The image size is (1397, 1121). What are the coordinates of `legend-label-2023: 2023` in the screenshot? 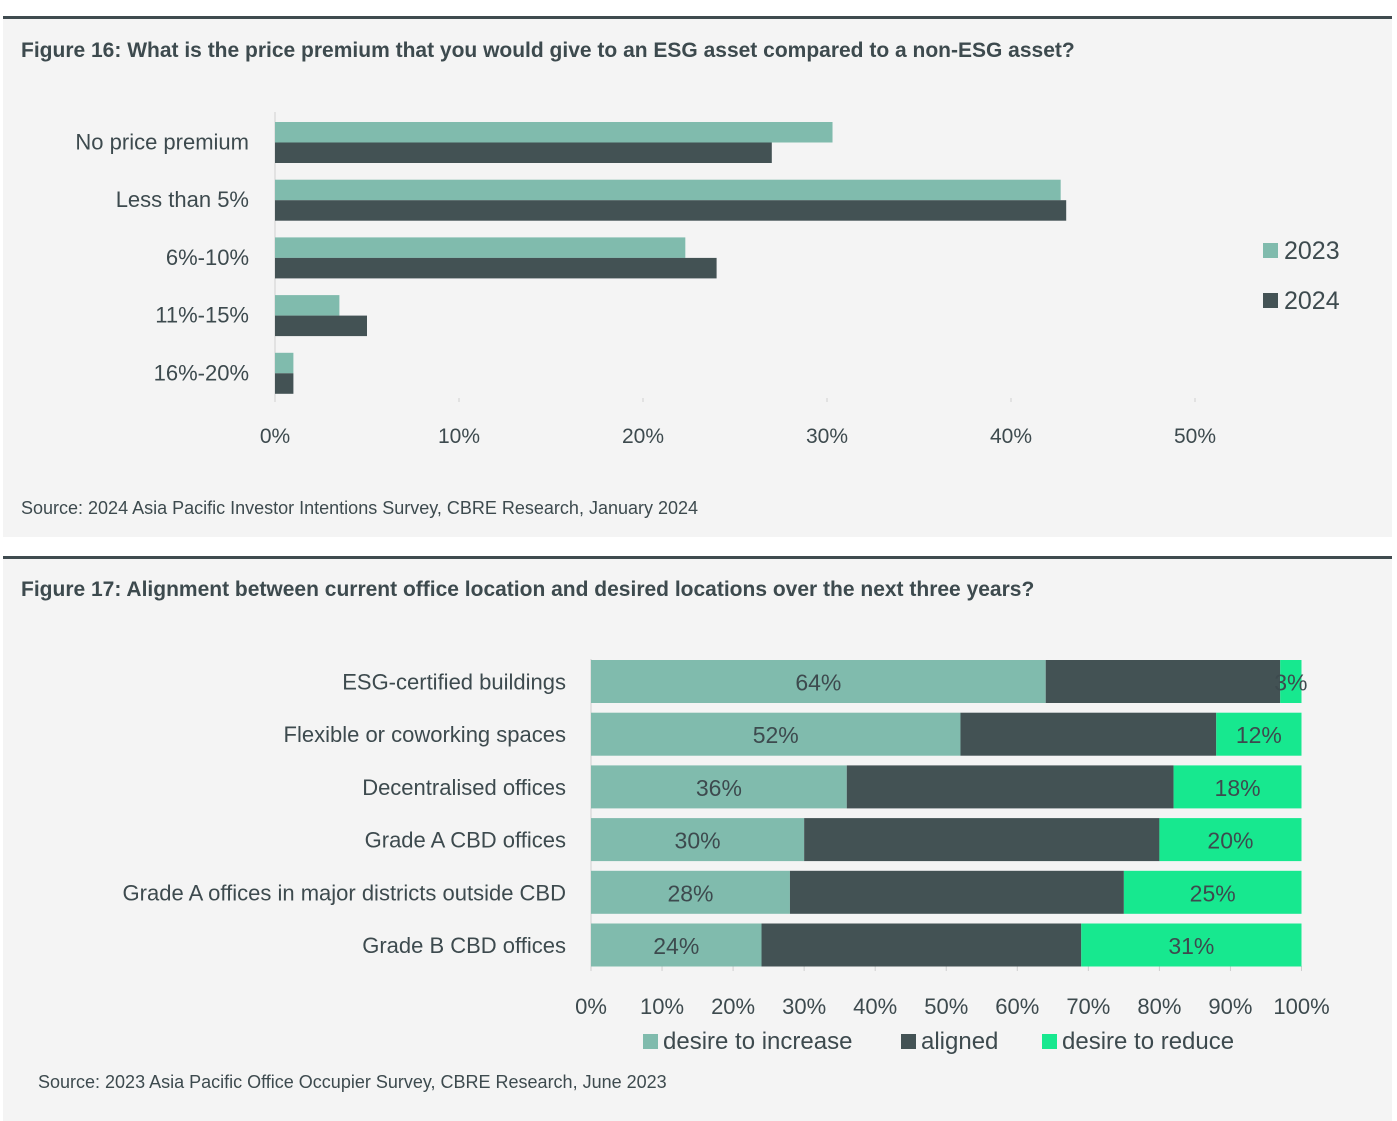 It's located at (1312, 251).